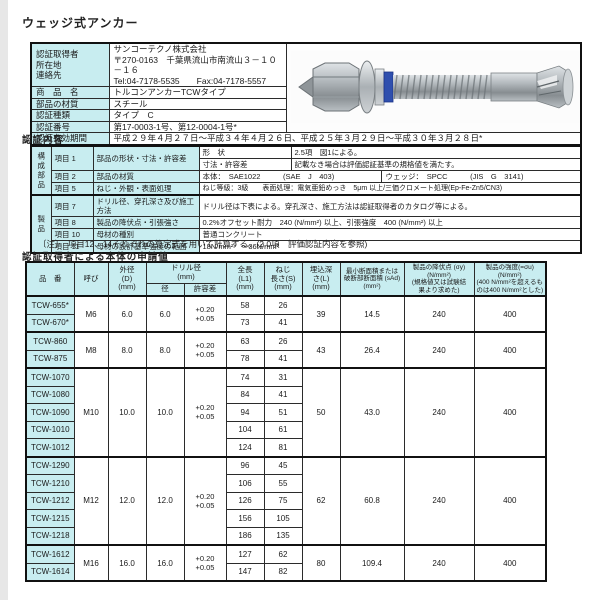 The width and height of the screenshot is (600, 600). What do you see at coordinates (245, 554) in the screenshot?
I see `spec-length-cell: 127` at bounding box center [245, 554].